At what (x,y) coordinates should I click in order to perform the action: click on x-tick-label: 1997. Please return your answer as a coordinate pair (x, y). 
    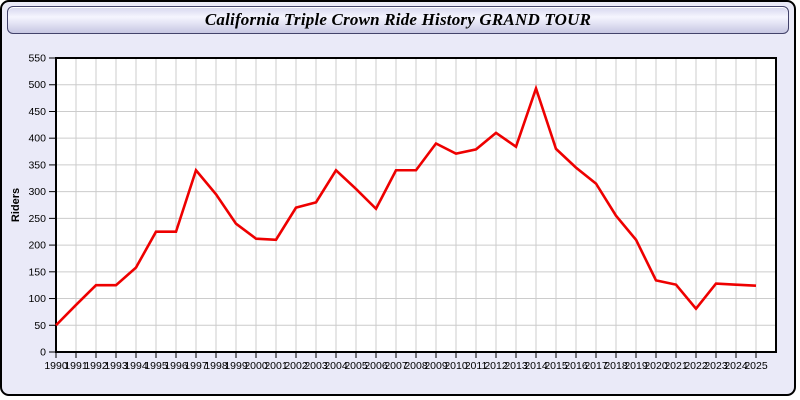
    Looking at the image, I should click on (196, 366).